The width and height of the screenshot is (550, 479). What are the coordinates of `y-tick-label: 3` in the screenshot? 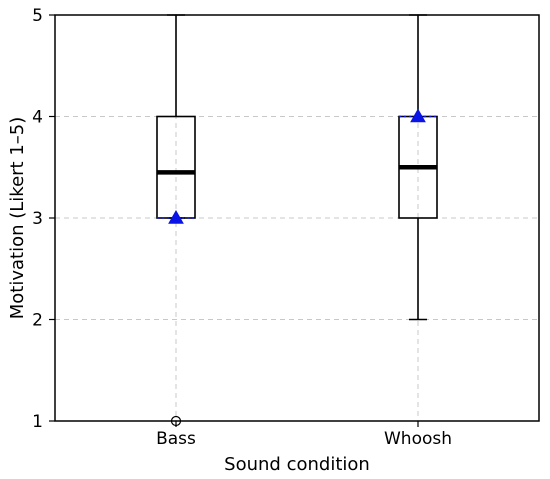 It's located at (37, 219).